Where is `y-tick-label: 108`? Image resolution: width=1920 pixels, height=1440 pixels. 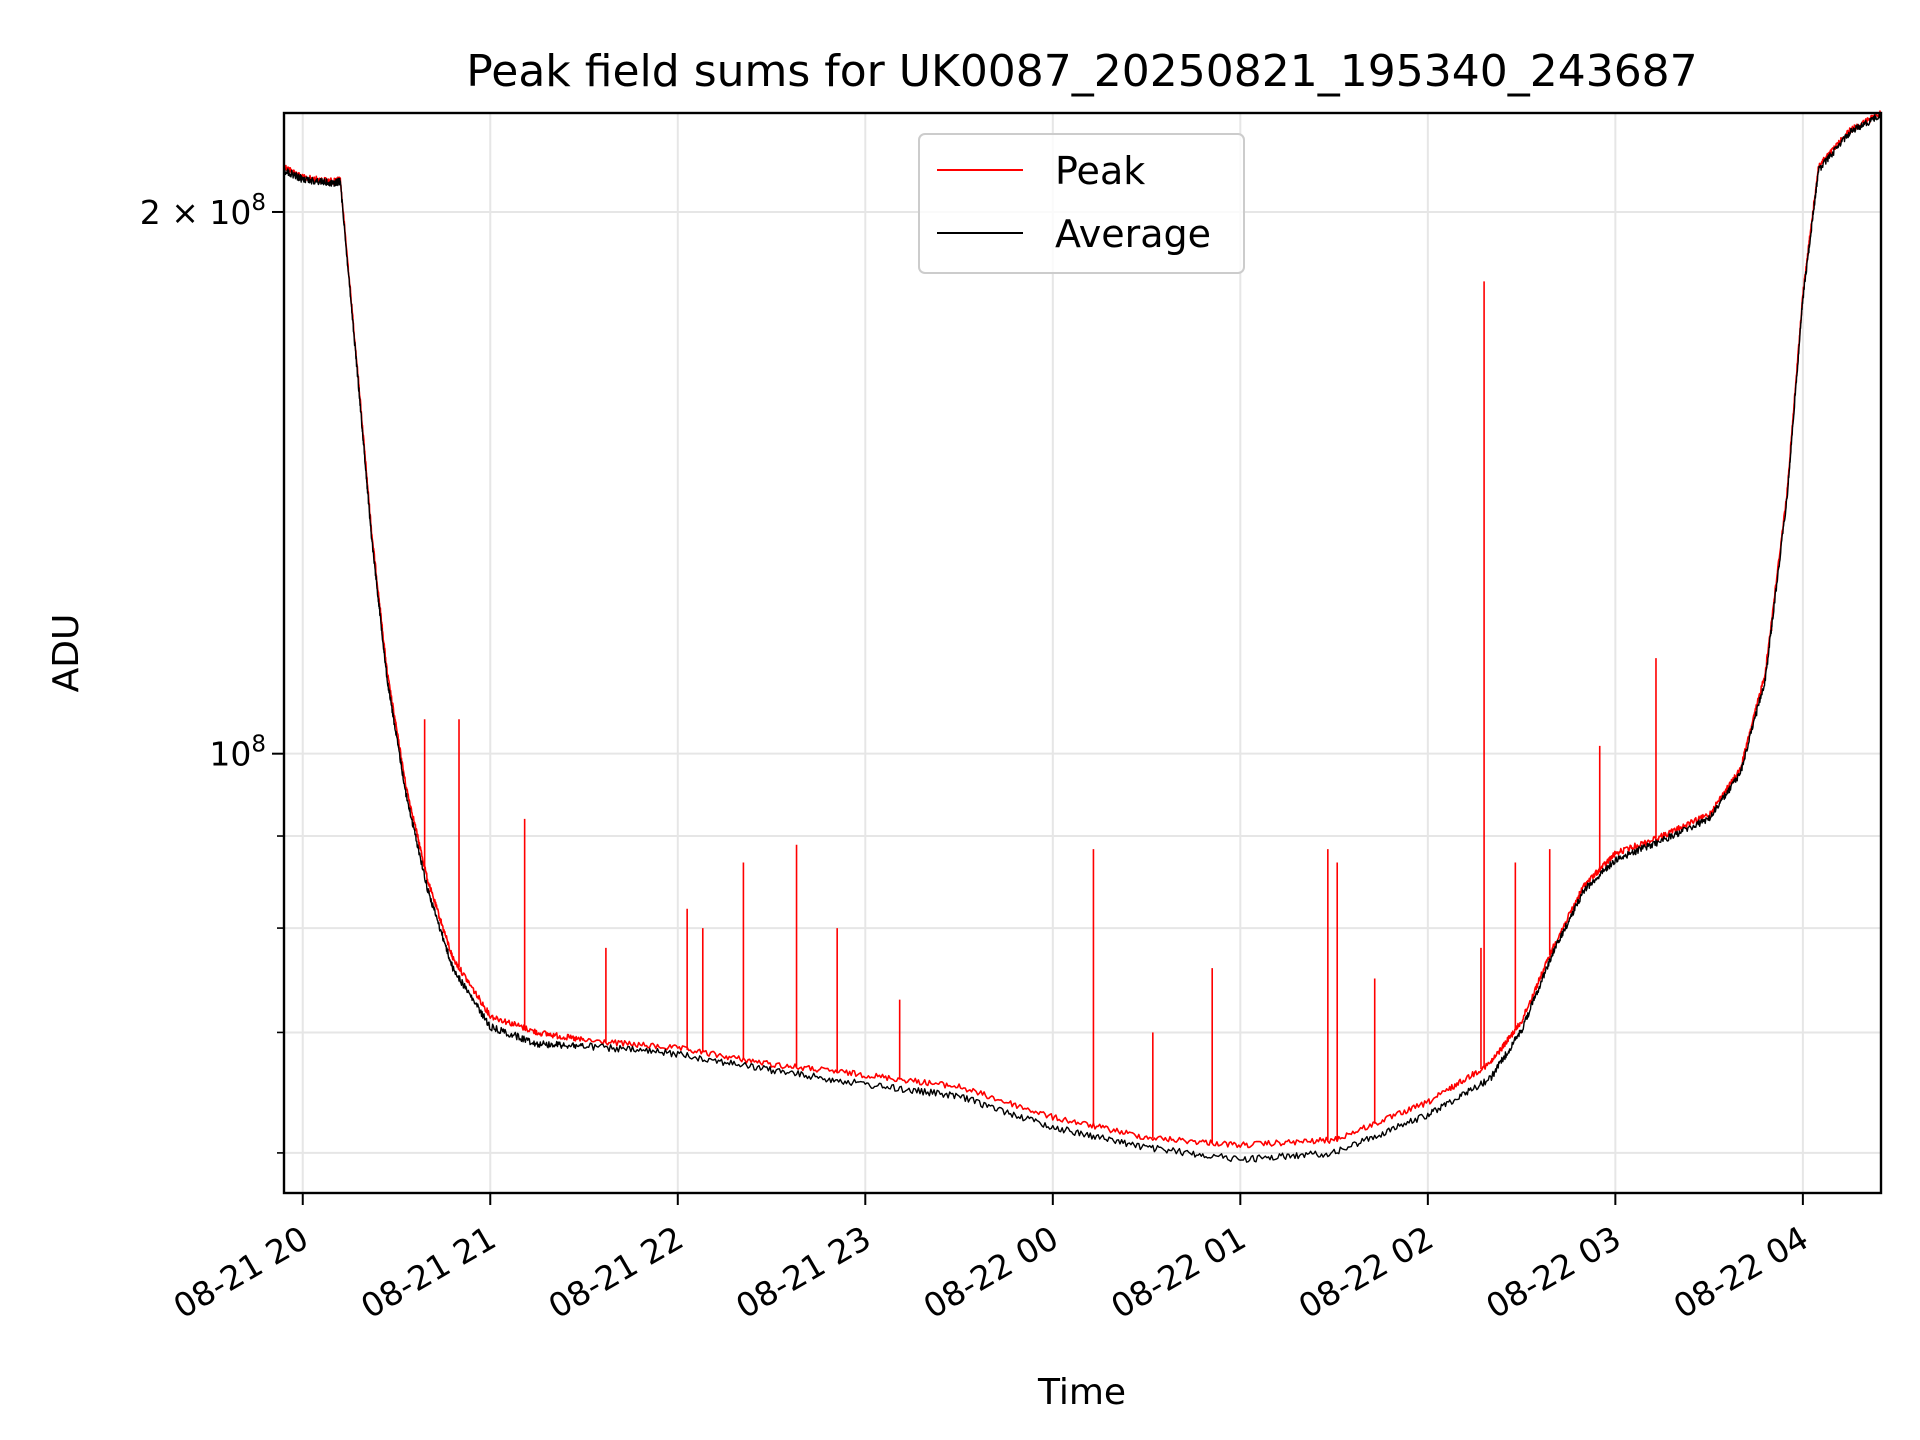 y-tick-label: 108 is located at coordinates (237, 753).